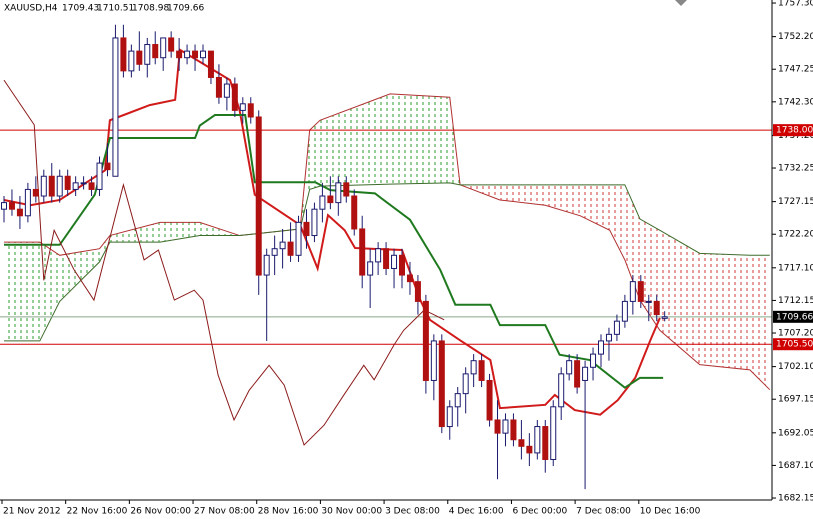 The height and width of the screenshot is (519, 813). Describe the element at coordinates (150, 9) in the screenshot. I see `last-low: 1708.98` at that location.